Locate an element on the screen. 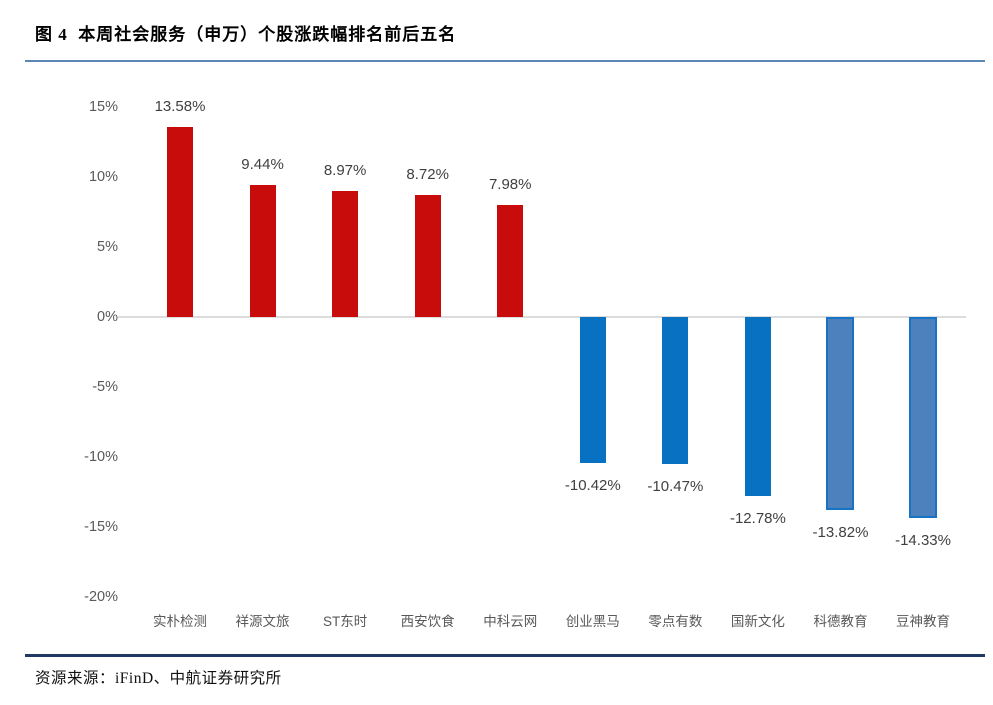 The height and width of the screenshot is (705, 993). y-axis-tick-label: -20% is located at coordinates (101, 597).